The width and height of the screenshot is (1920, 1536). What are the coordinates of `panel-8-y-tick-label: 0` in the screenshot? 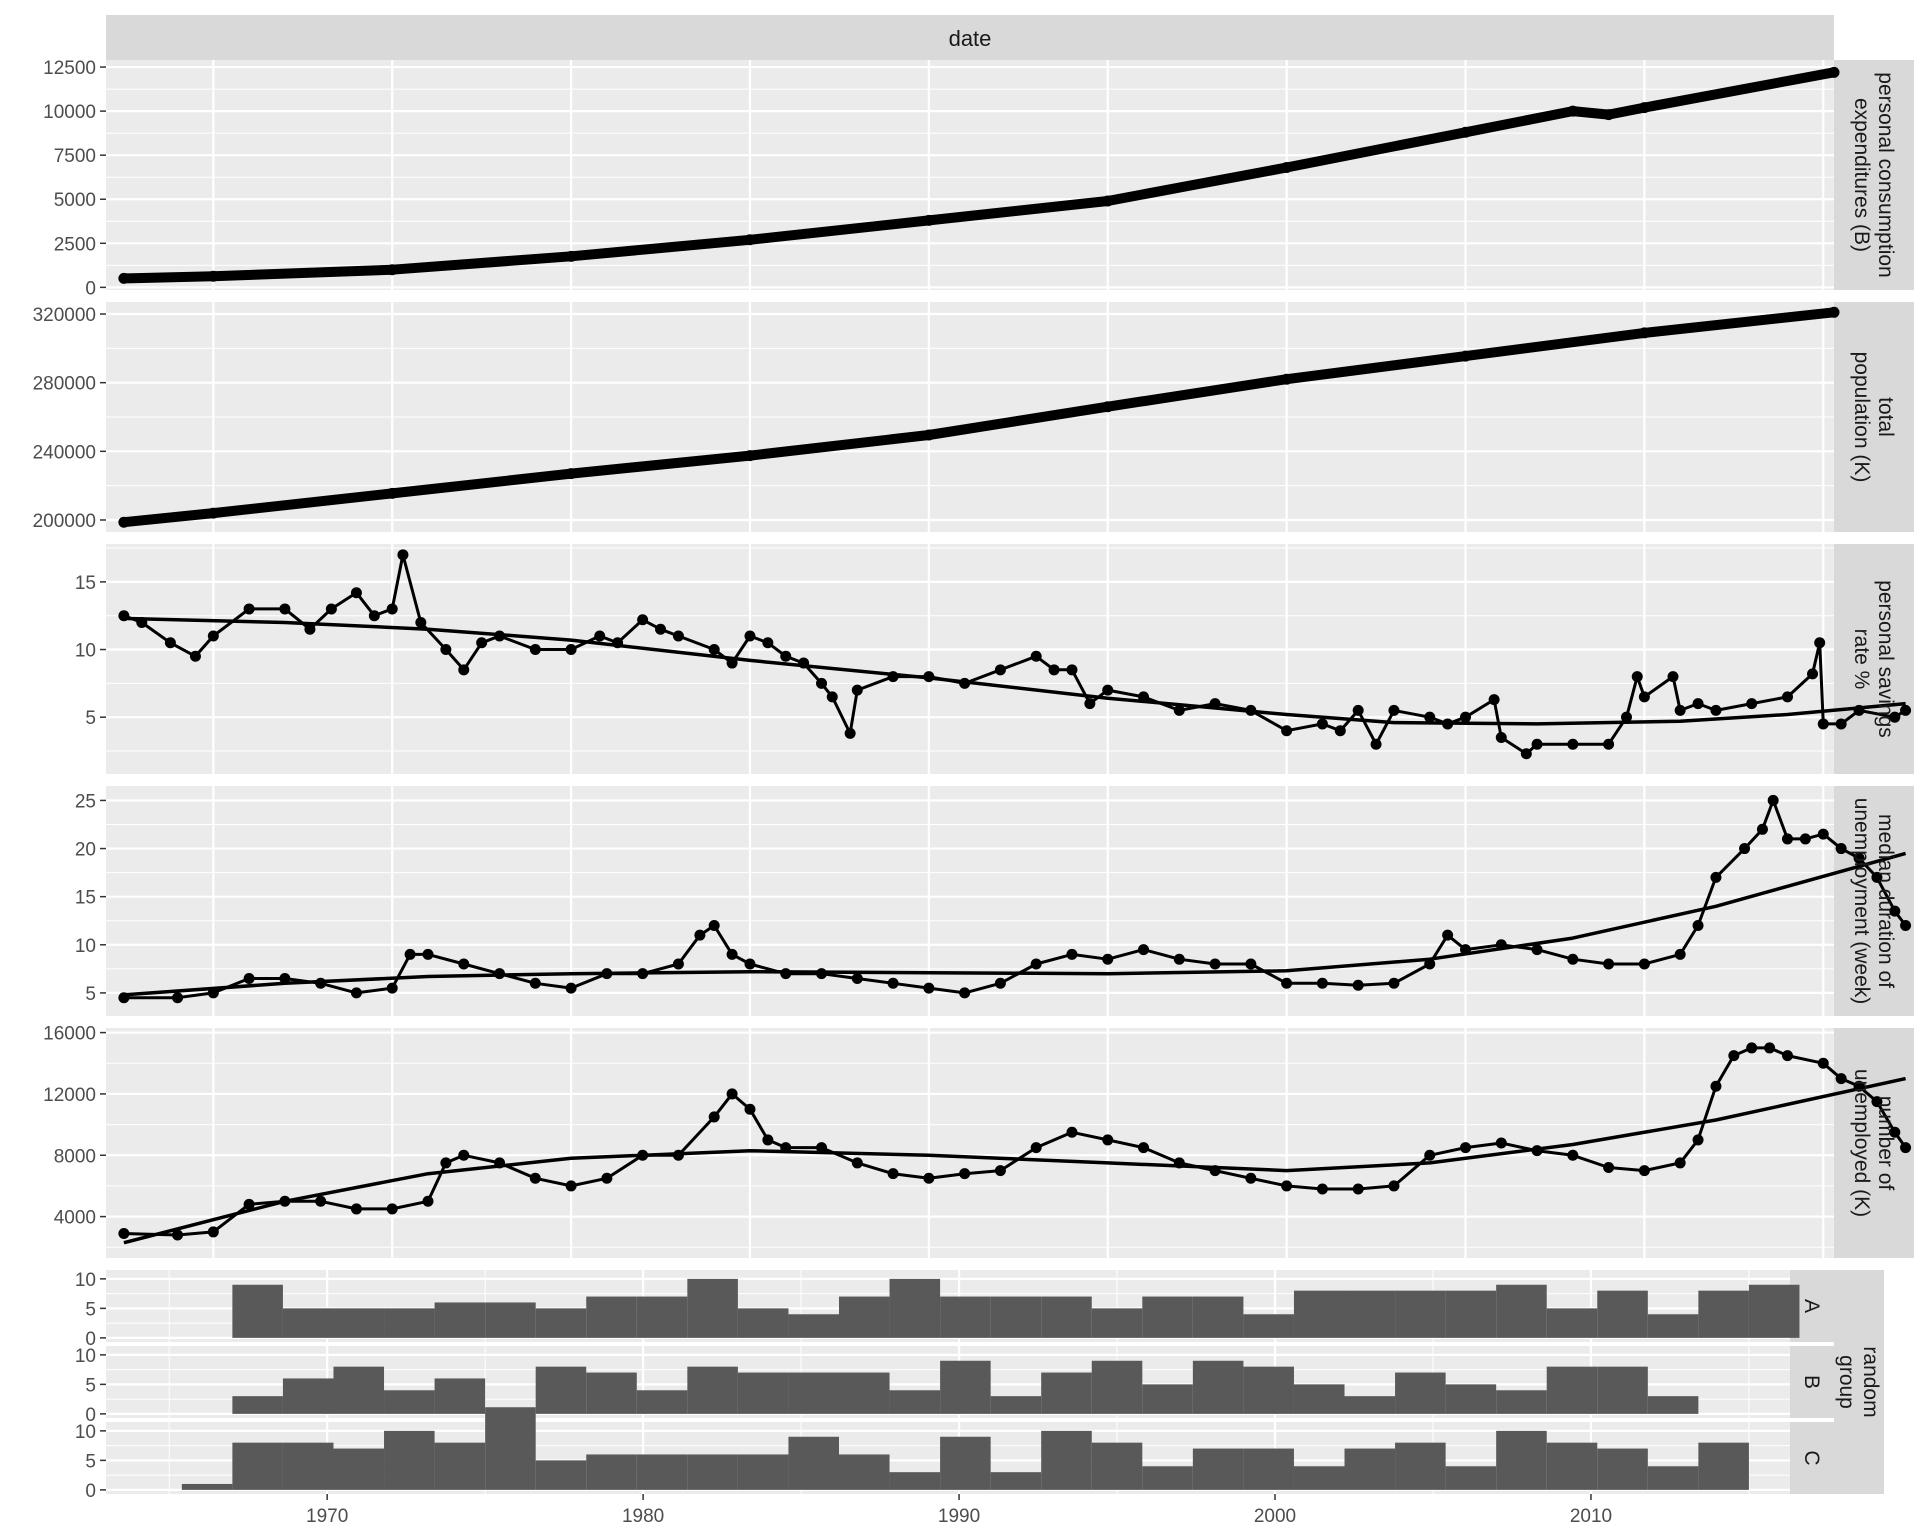 It's located at (90, 1491).